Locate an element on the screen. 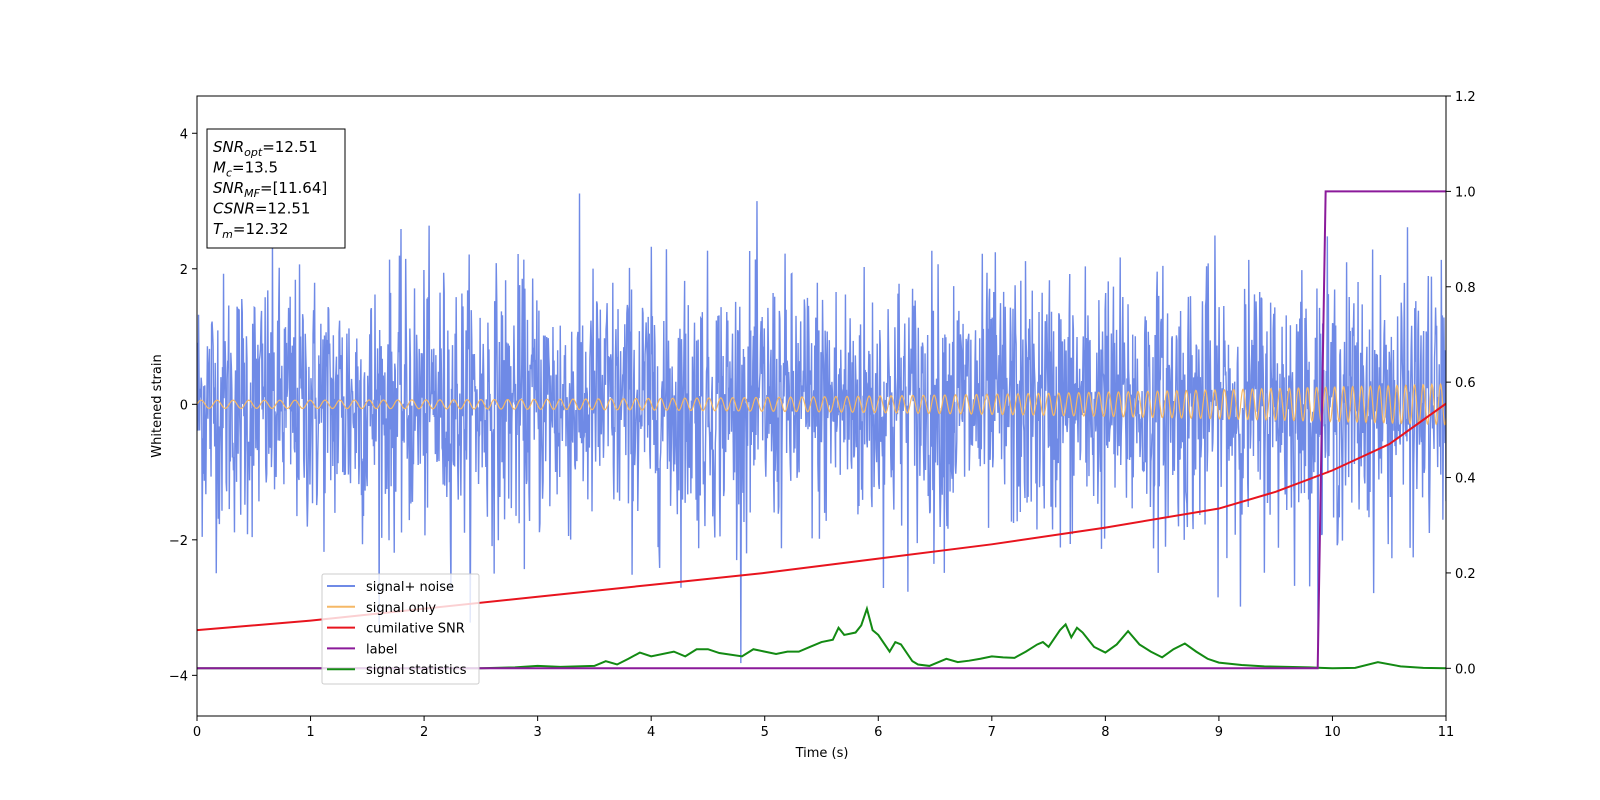 This screenshot has width=1600, height=800. y-left-tick-label: 2 is located at coordinates (184, 270).